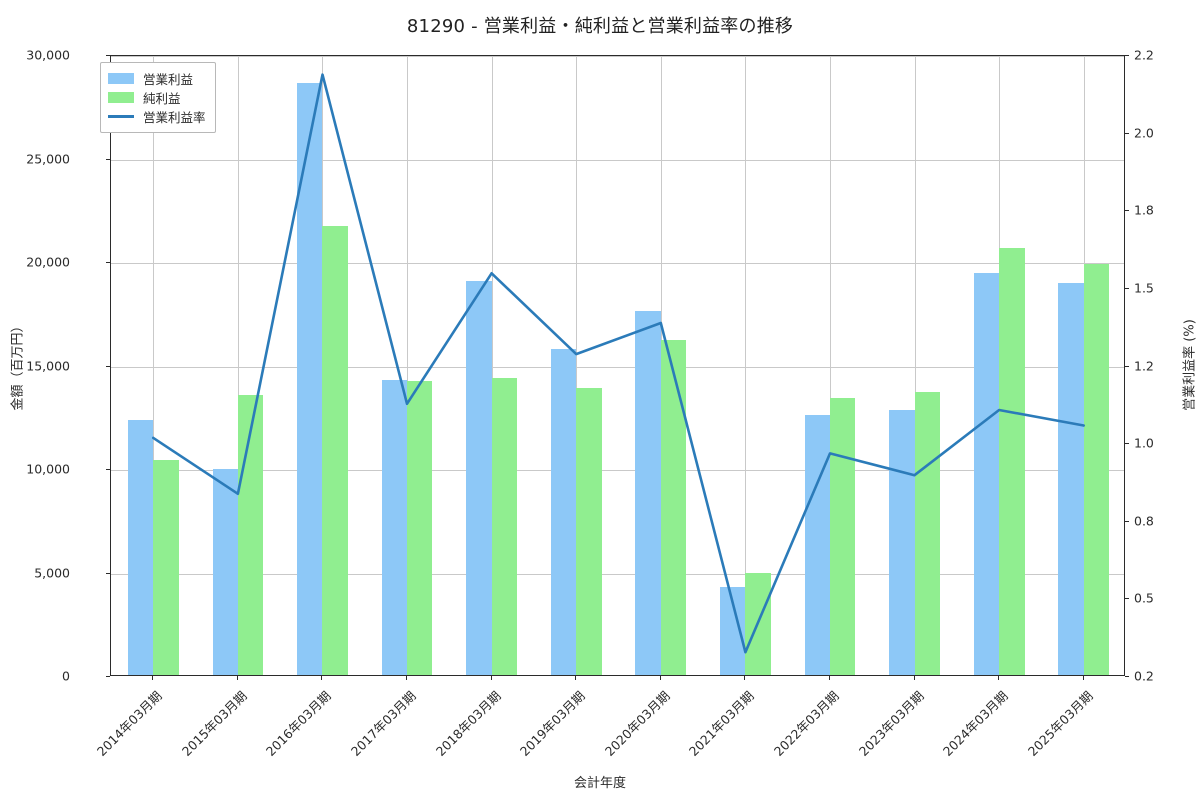 Image resolution: width=1200 pixels, height=800 pixels. I want to click on x-axis-tick-label: 2025年03月期, so click(1060, 723).